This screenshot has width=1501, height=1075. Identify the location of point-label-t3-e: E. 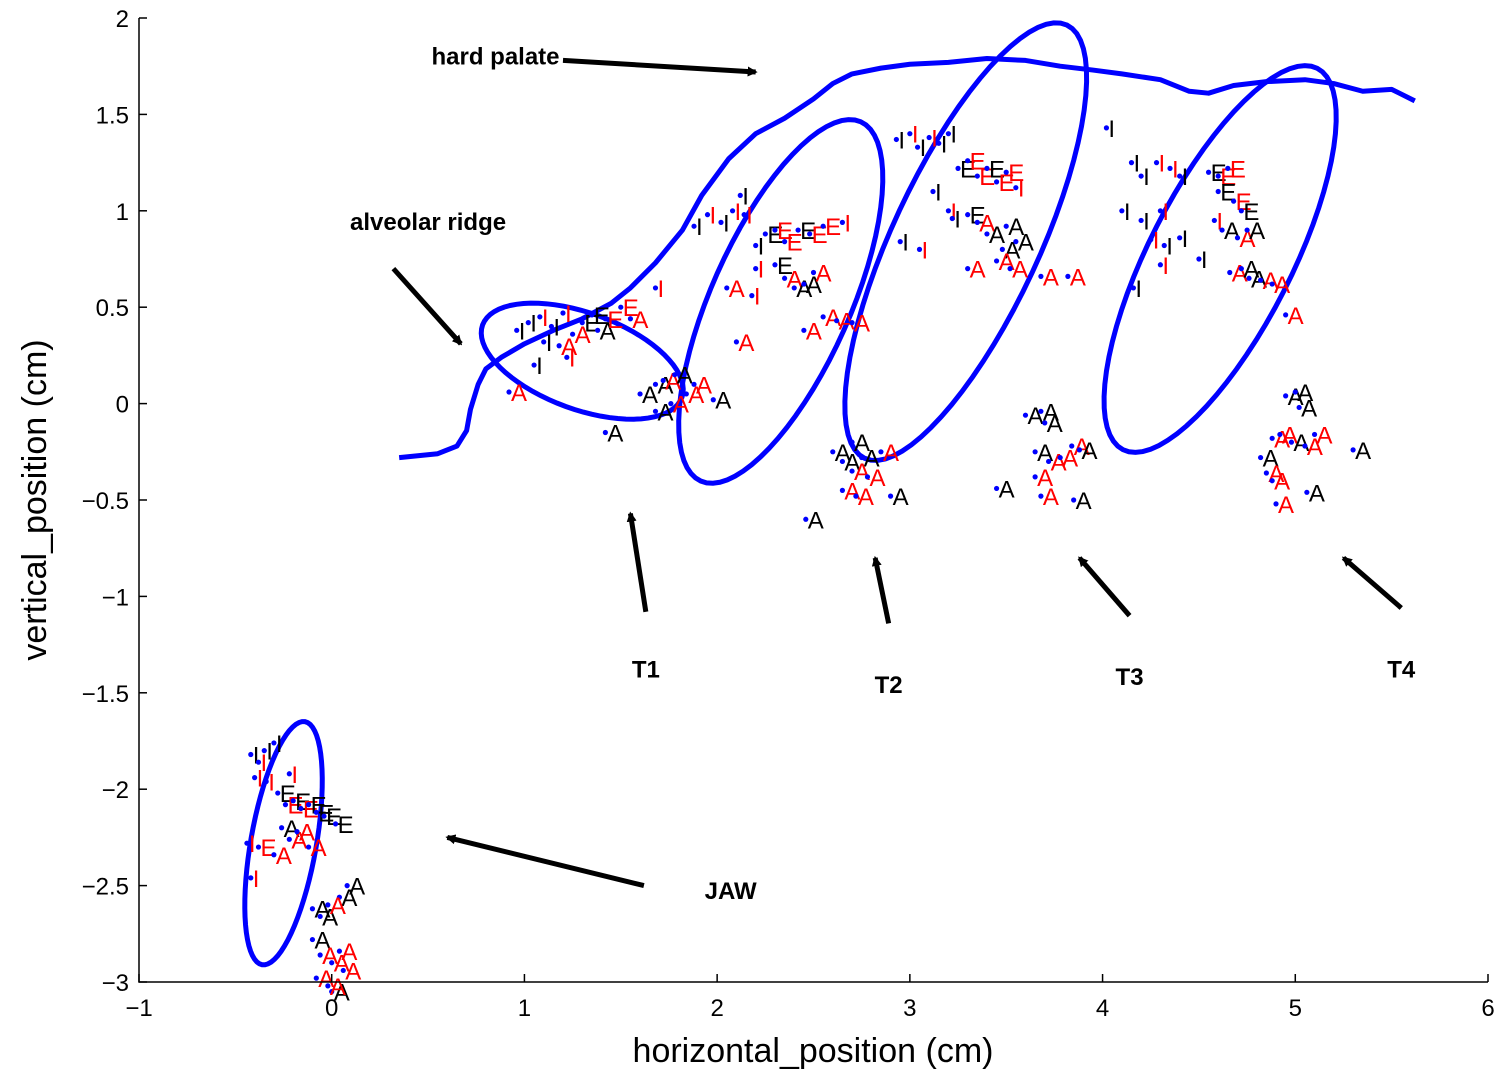
(978, 162).